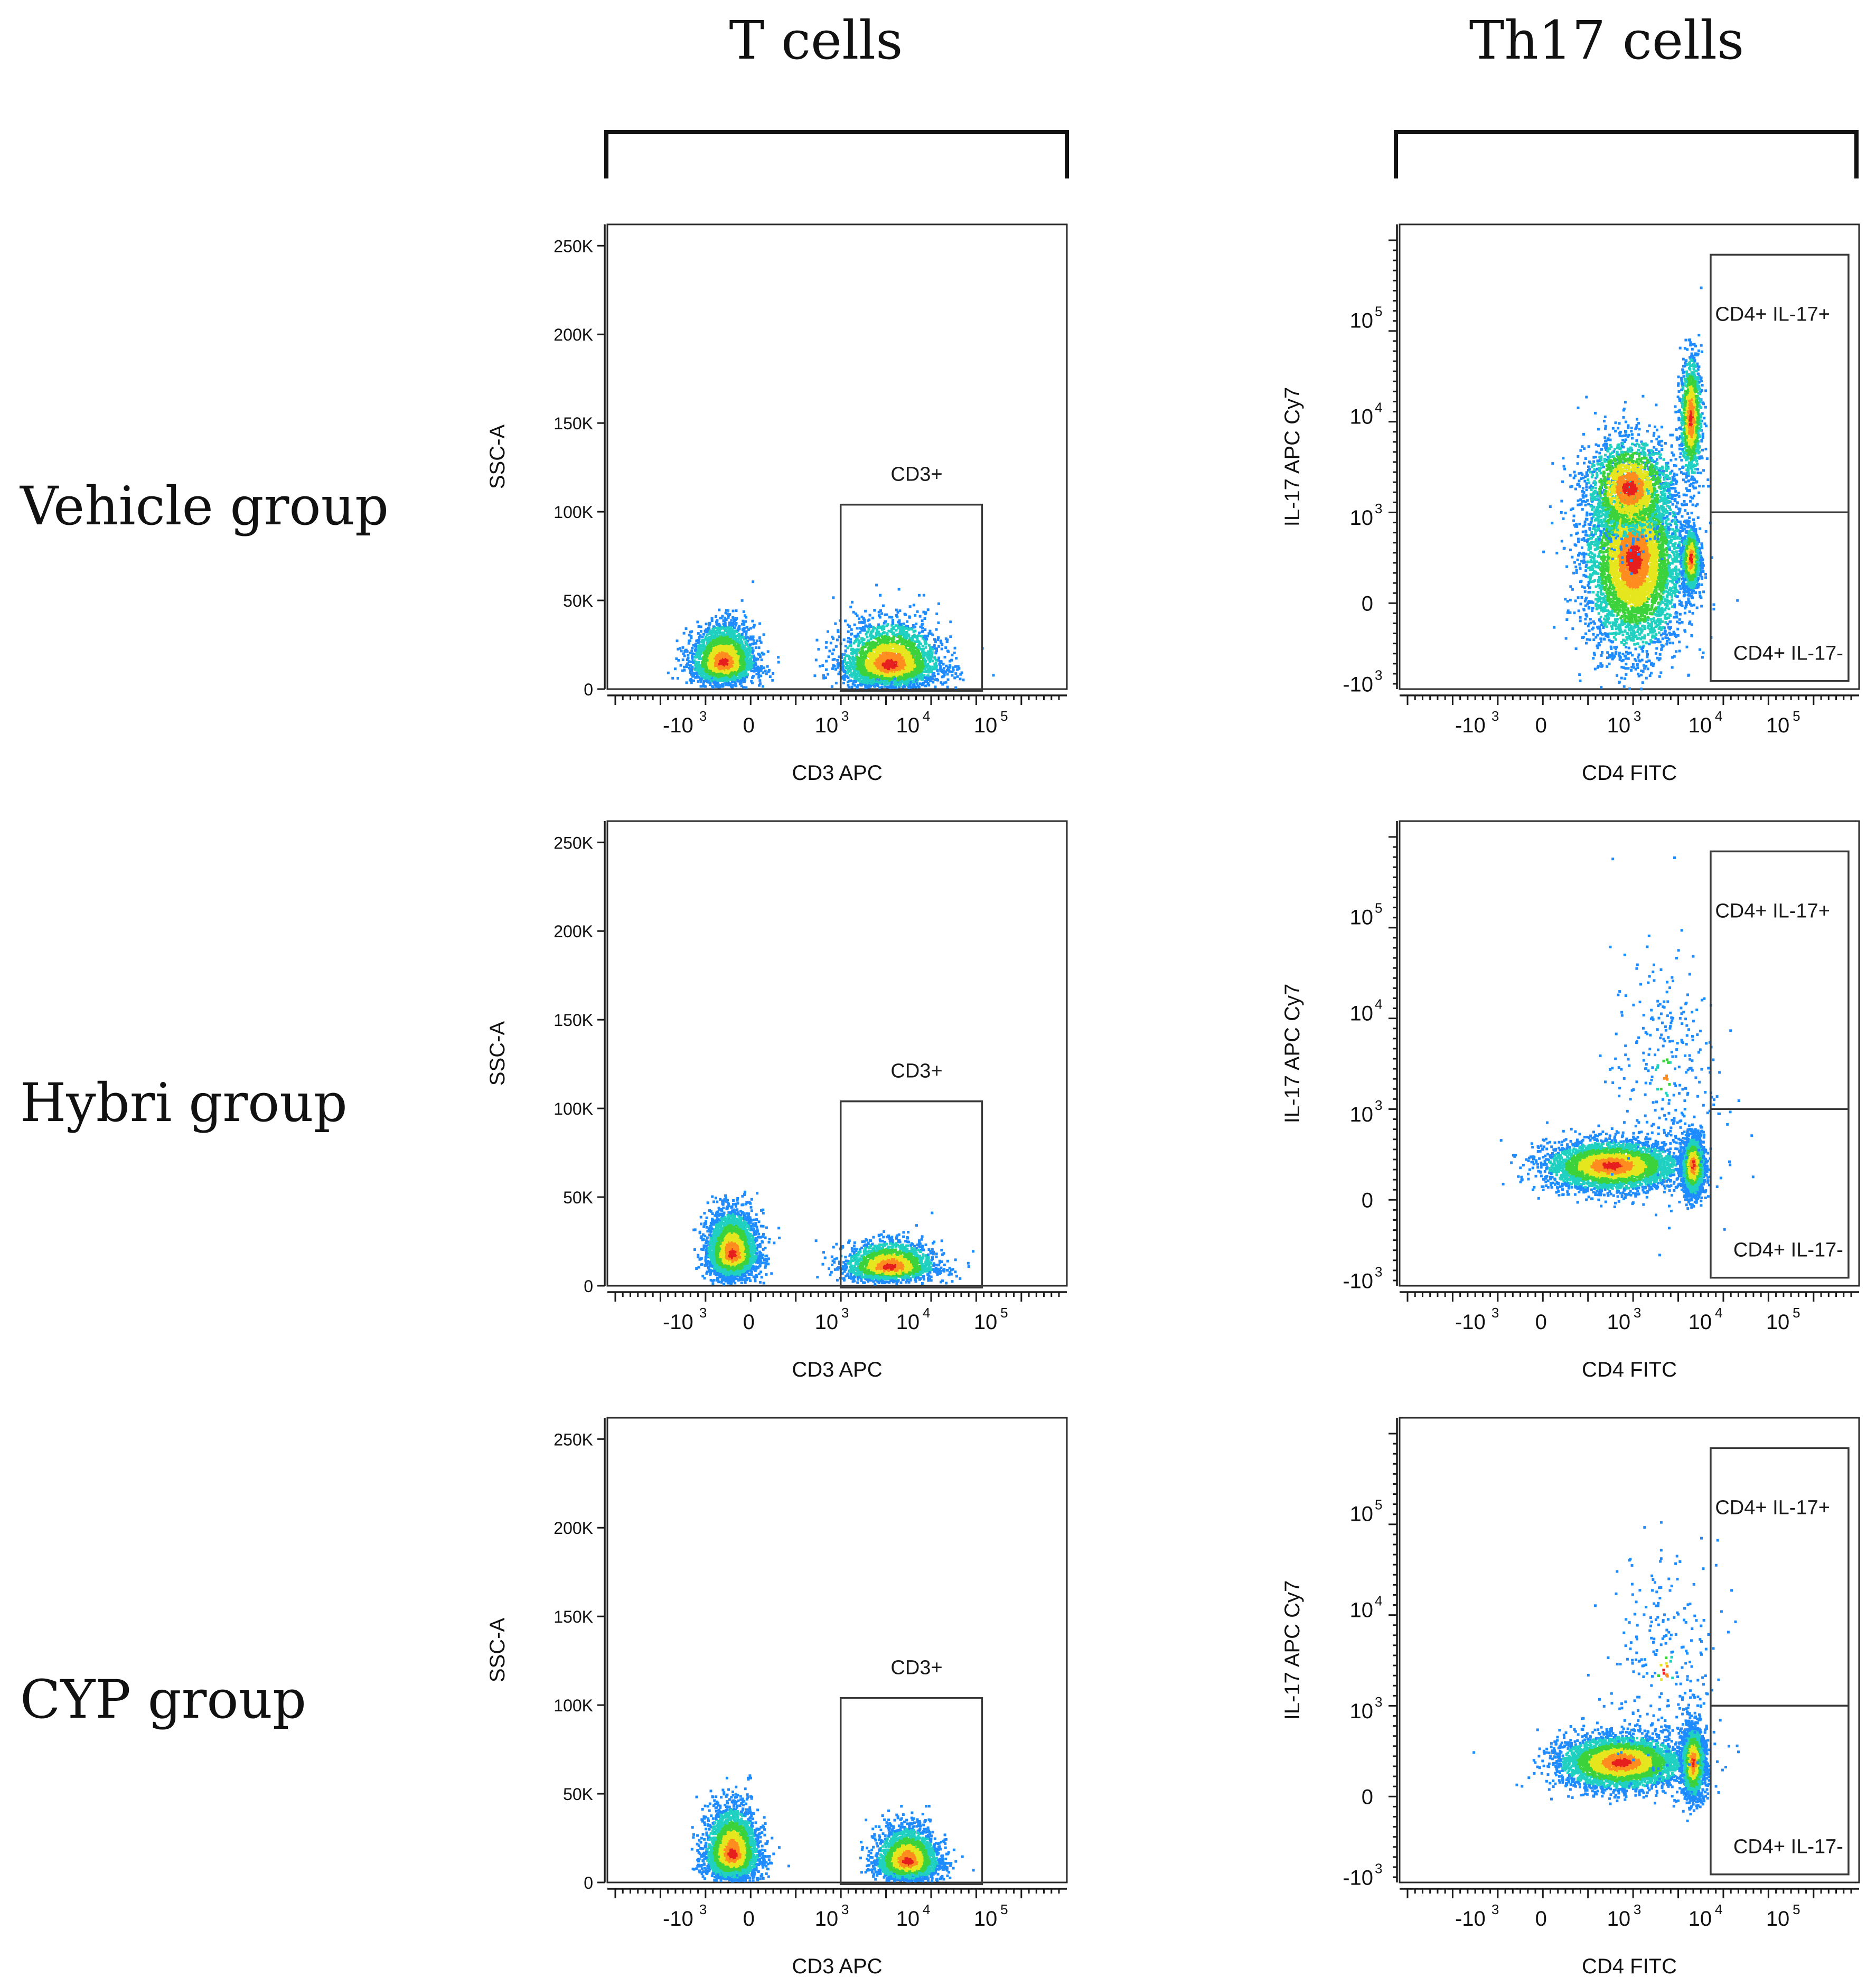  I want to click on gate-cd4-plus, so click(1780, 1662).